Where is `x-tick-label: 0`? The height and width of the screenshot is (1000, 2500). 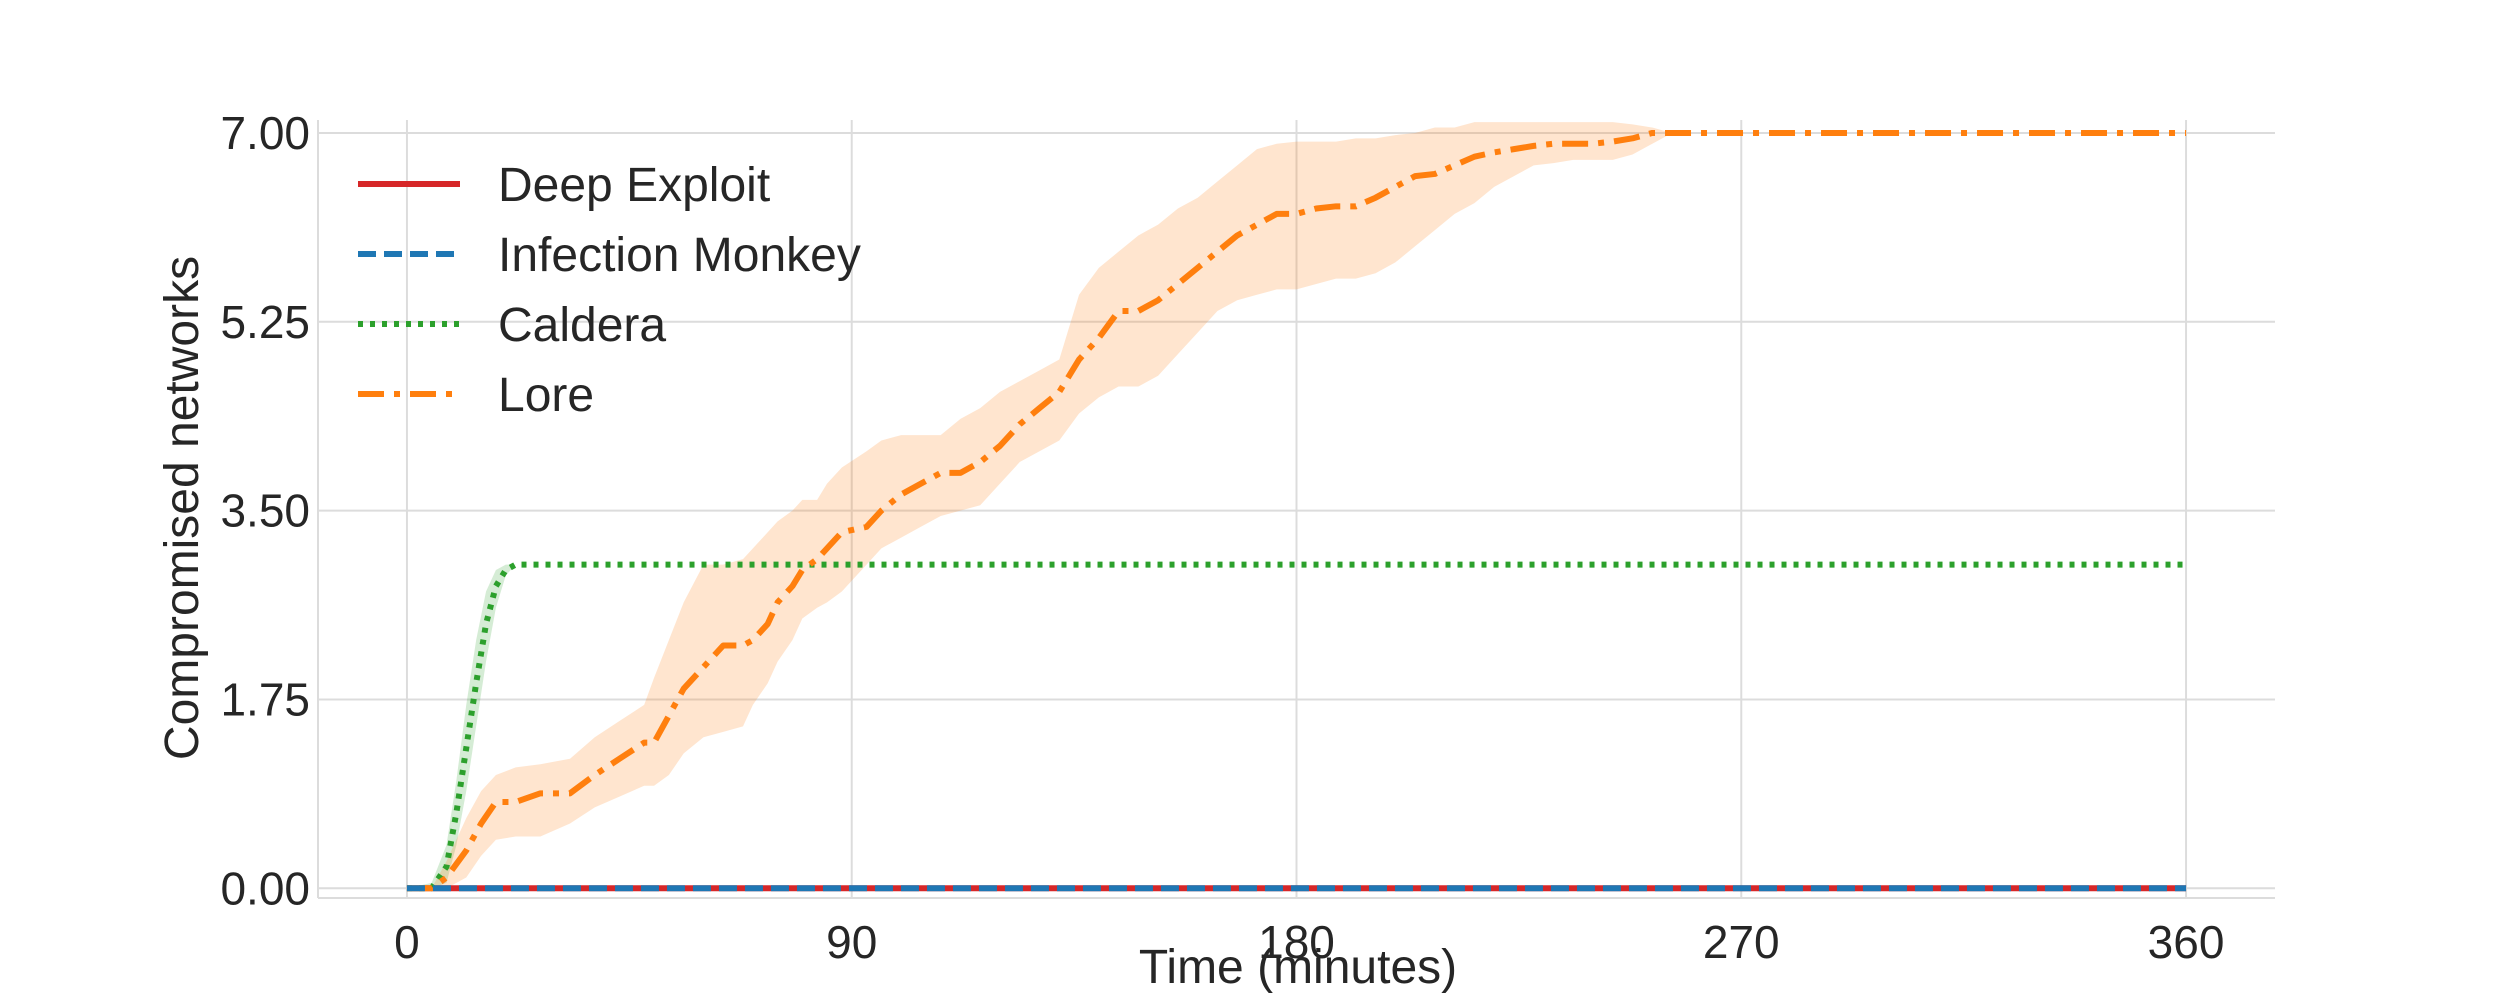
x-tick-label: 0 is located at coordinates (407, 942).